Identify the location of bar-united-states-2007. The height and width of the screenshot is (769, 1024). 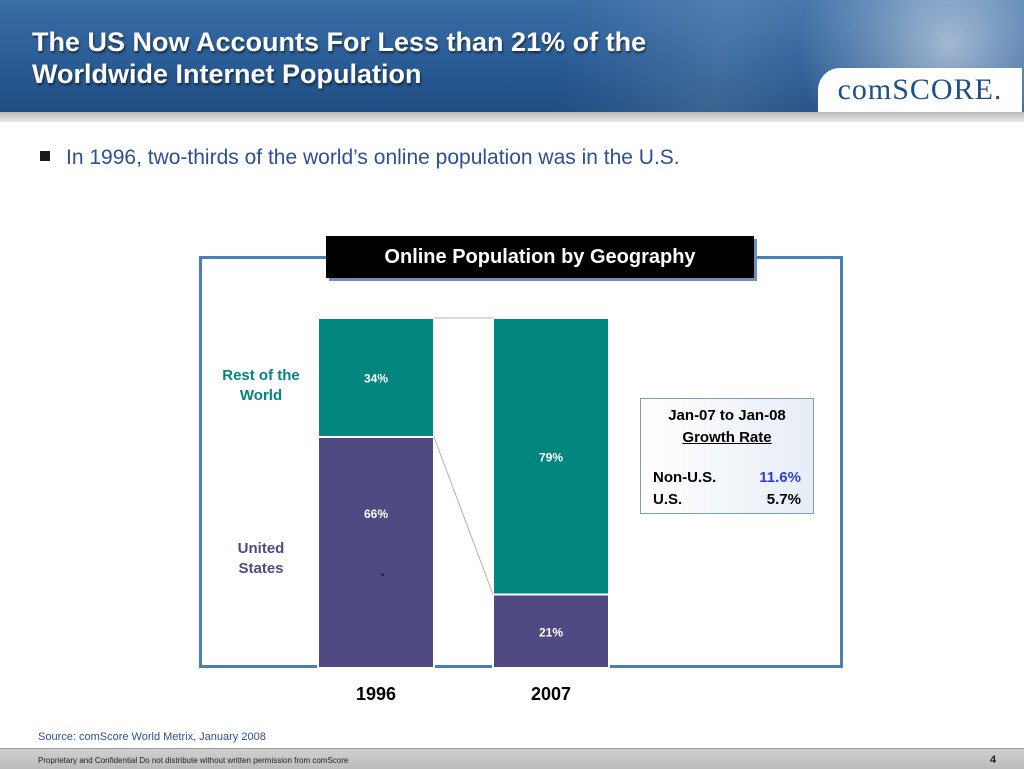
(551, 631).